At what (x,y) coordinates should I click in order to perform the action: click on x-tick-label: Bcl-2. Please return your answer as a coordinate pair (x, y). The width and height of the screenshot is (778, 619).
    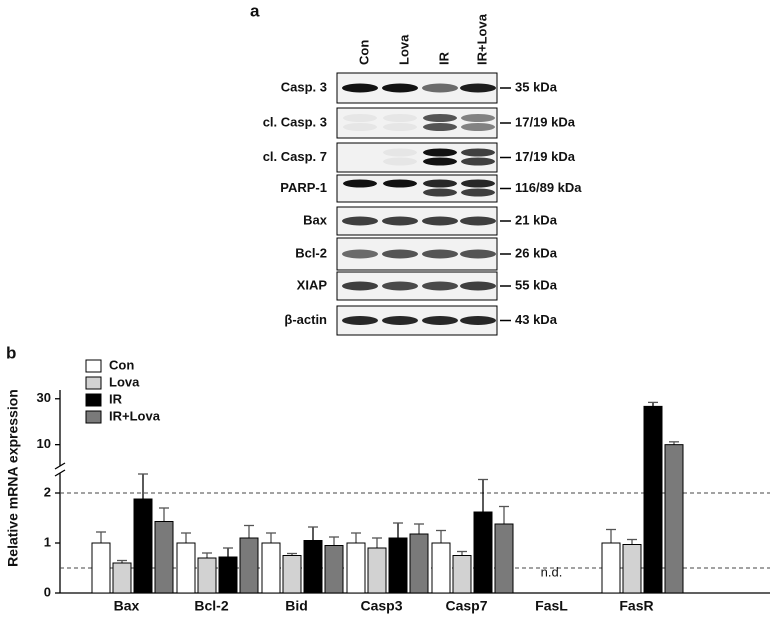
    Looking at the image, I should click on (211, 606).